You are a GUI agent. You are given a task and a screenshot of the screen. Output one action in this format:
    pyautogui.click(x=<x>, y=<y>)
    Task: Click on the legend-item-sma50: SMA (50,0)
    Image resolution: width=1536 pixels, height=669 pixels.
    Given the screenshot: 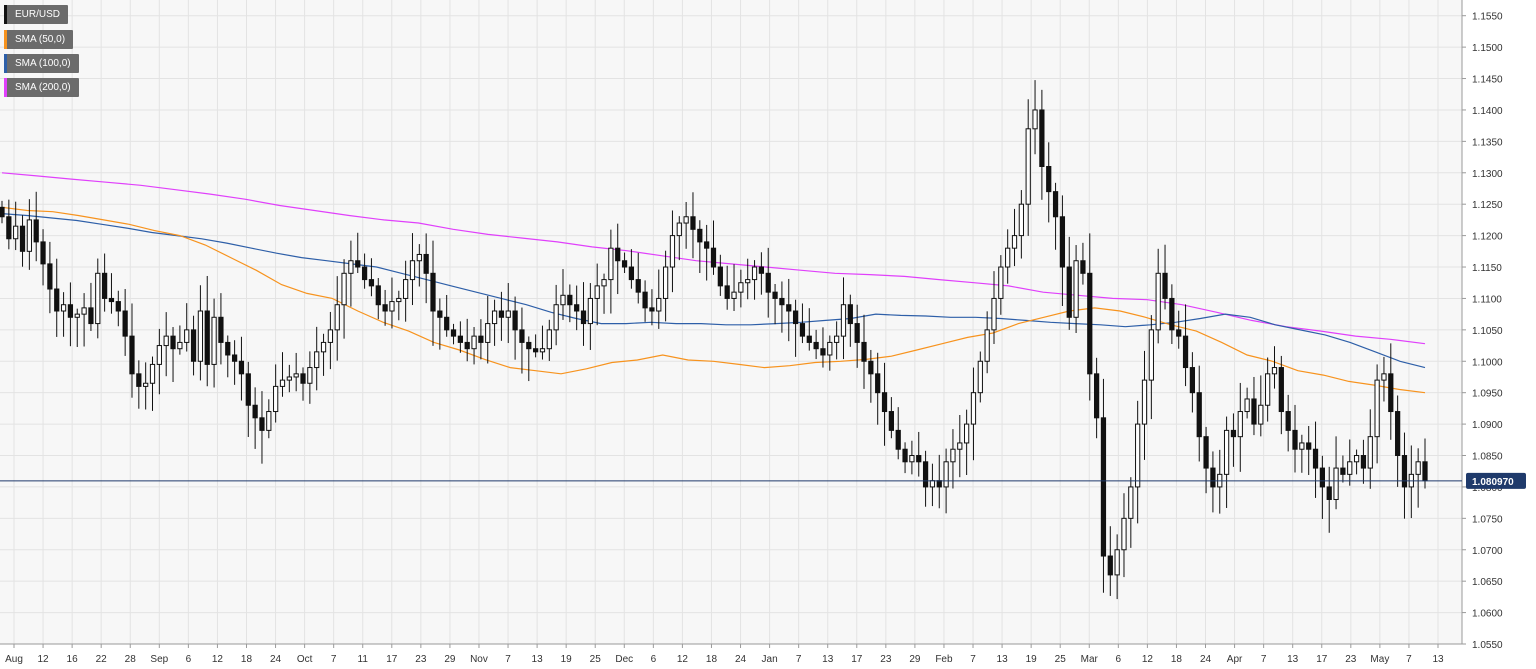 What is the action you would take?
    pyautogui.click(x=39, y=39)
    